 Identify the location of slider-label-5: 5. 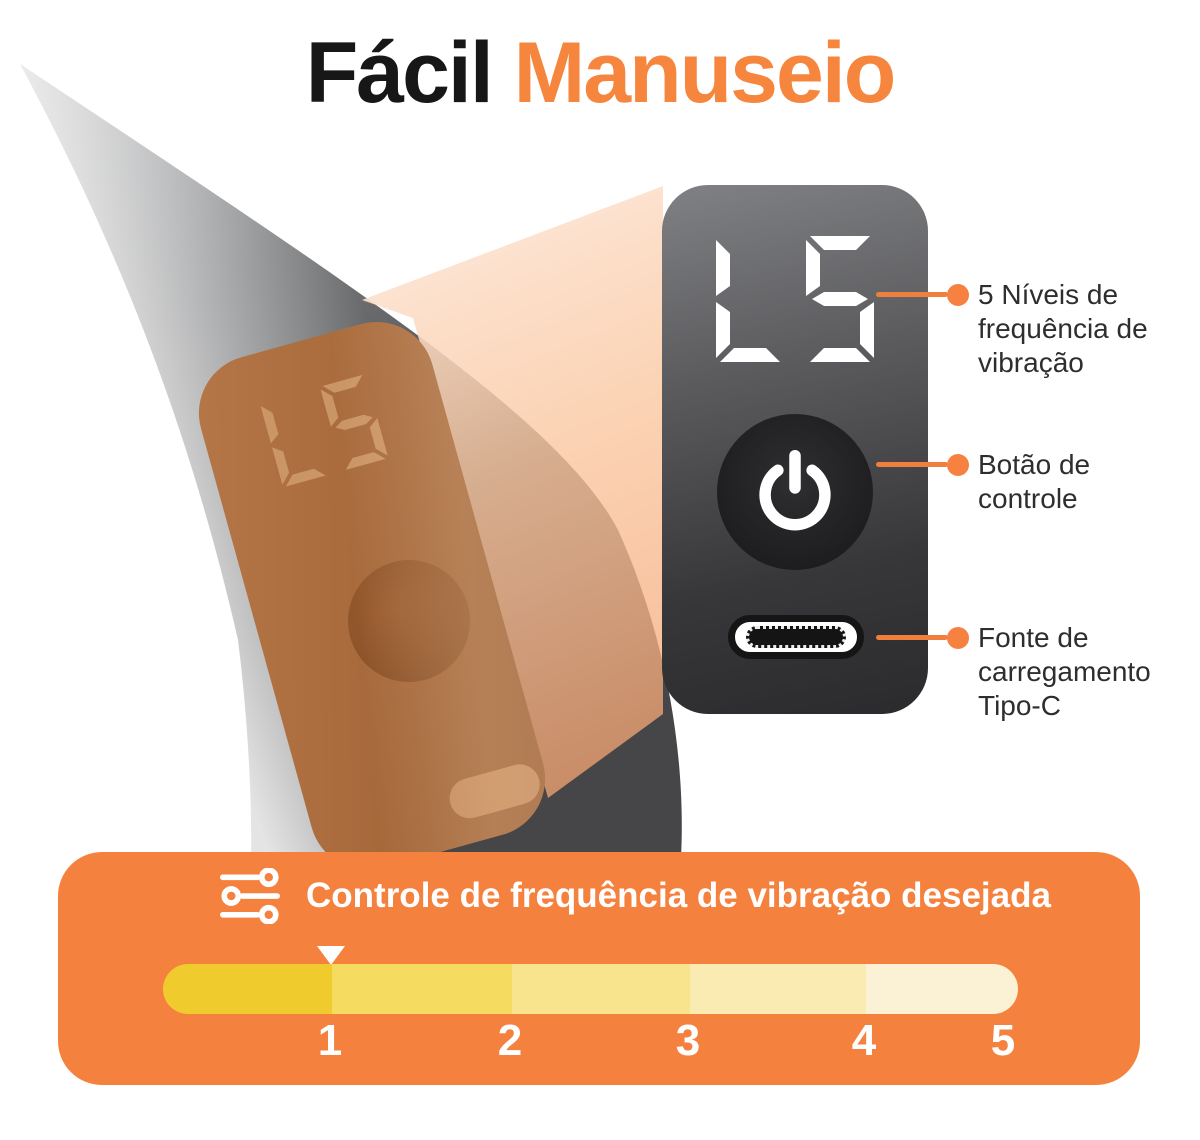
(1003, 1040).